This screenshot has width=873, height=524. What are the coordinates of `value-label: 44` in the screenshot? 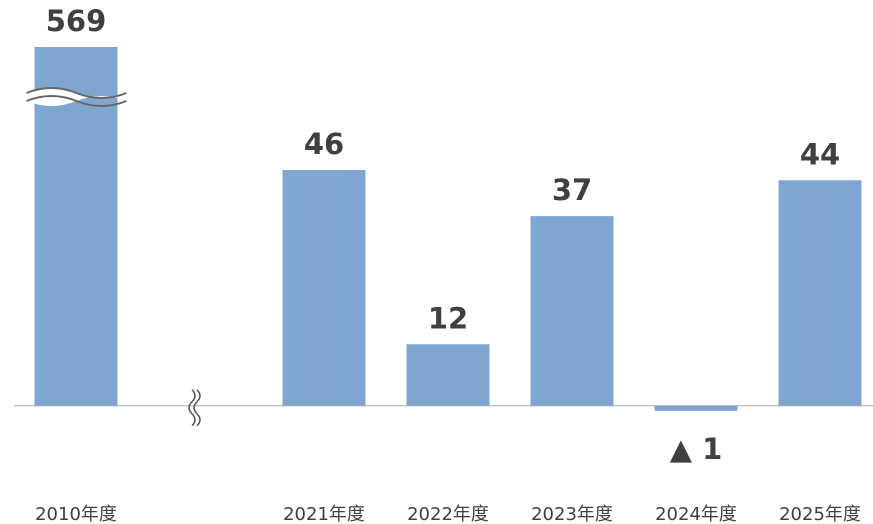 It's located at (820, 154).